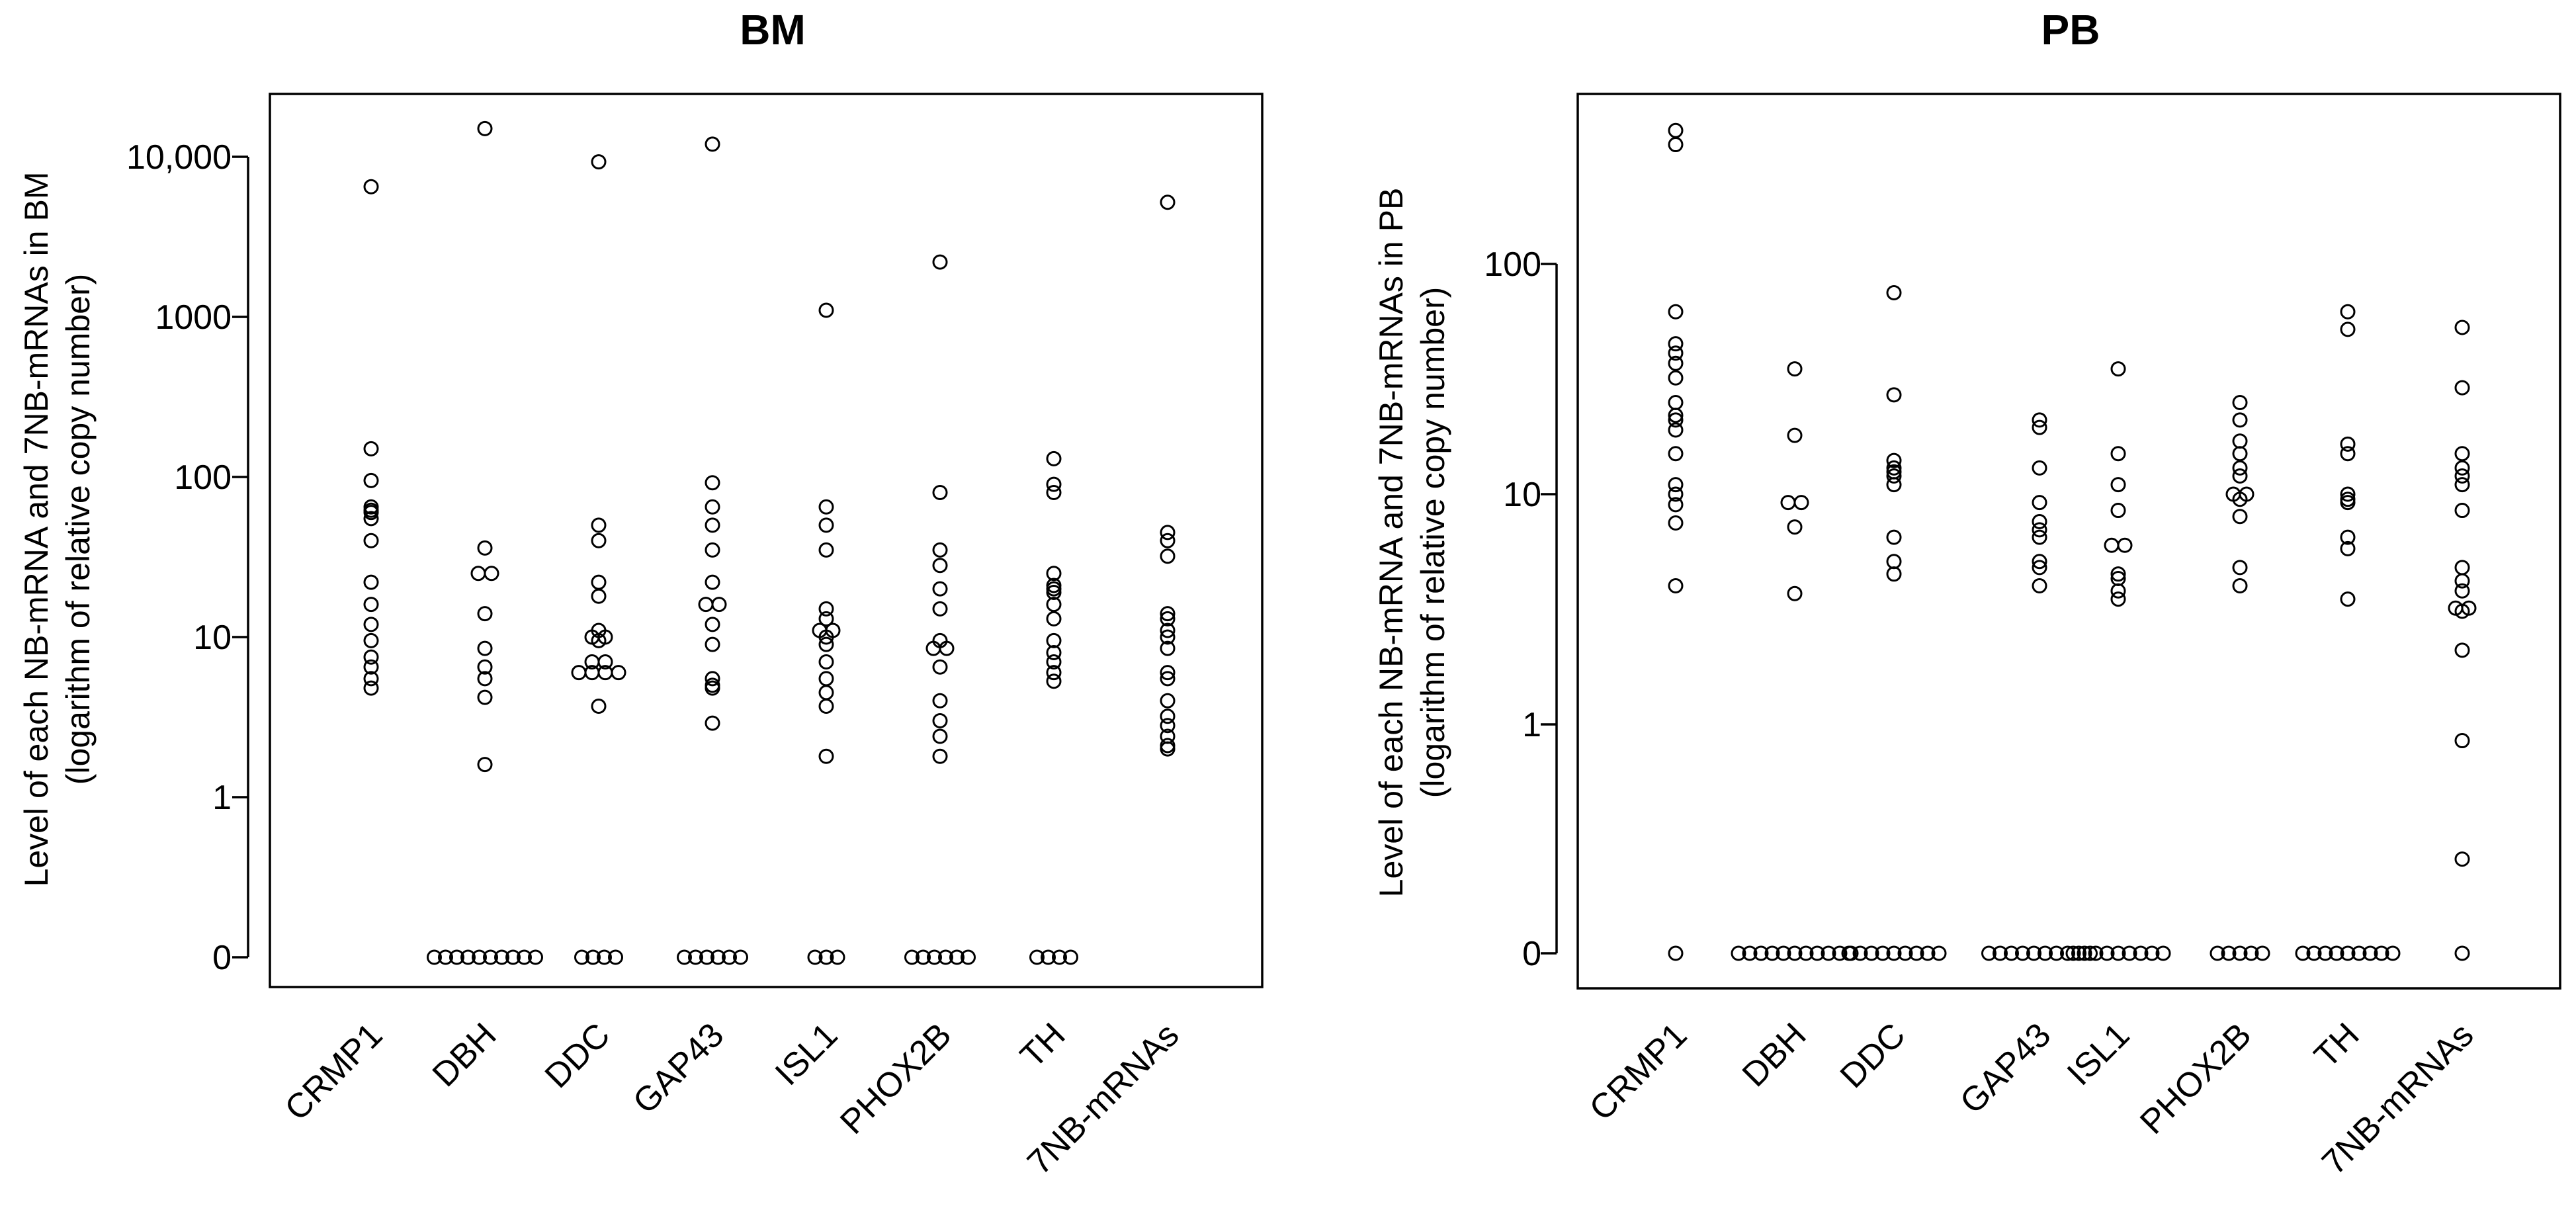  Describe the element at coordinates (1775, 1055) in the screenshot. I see `x-category-label: DBH` at that location.